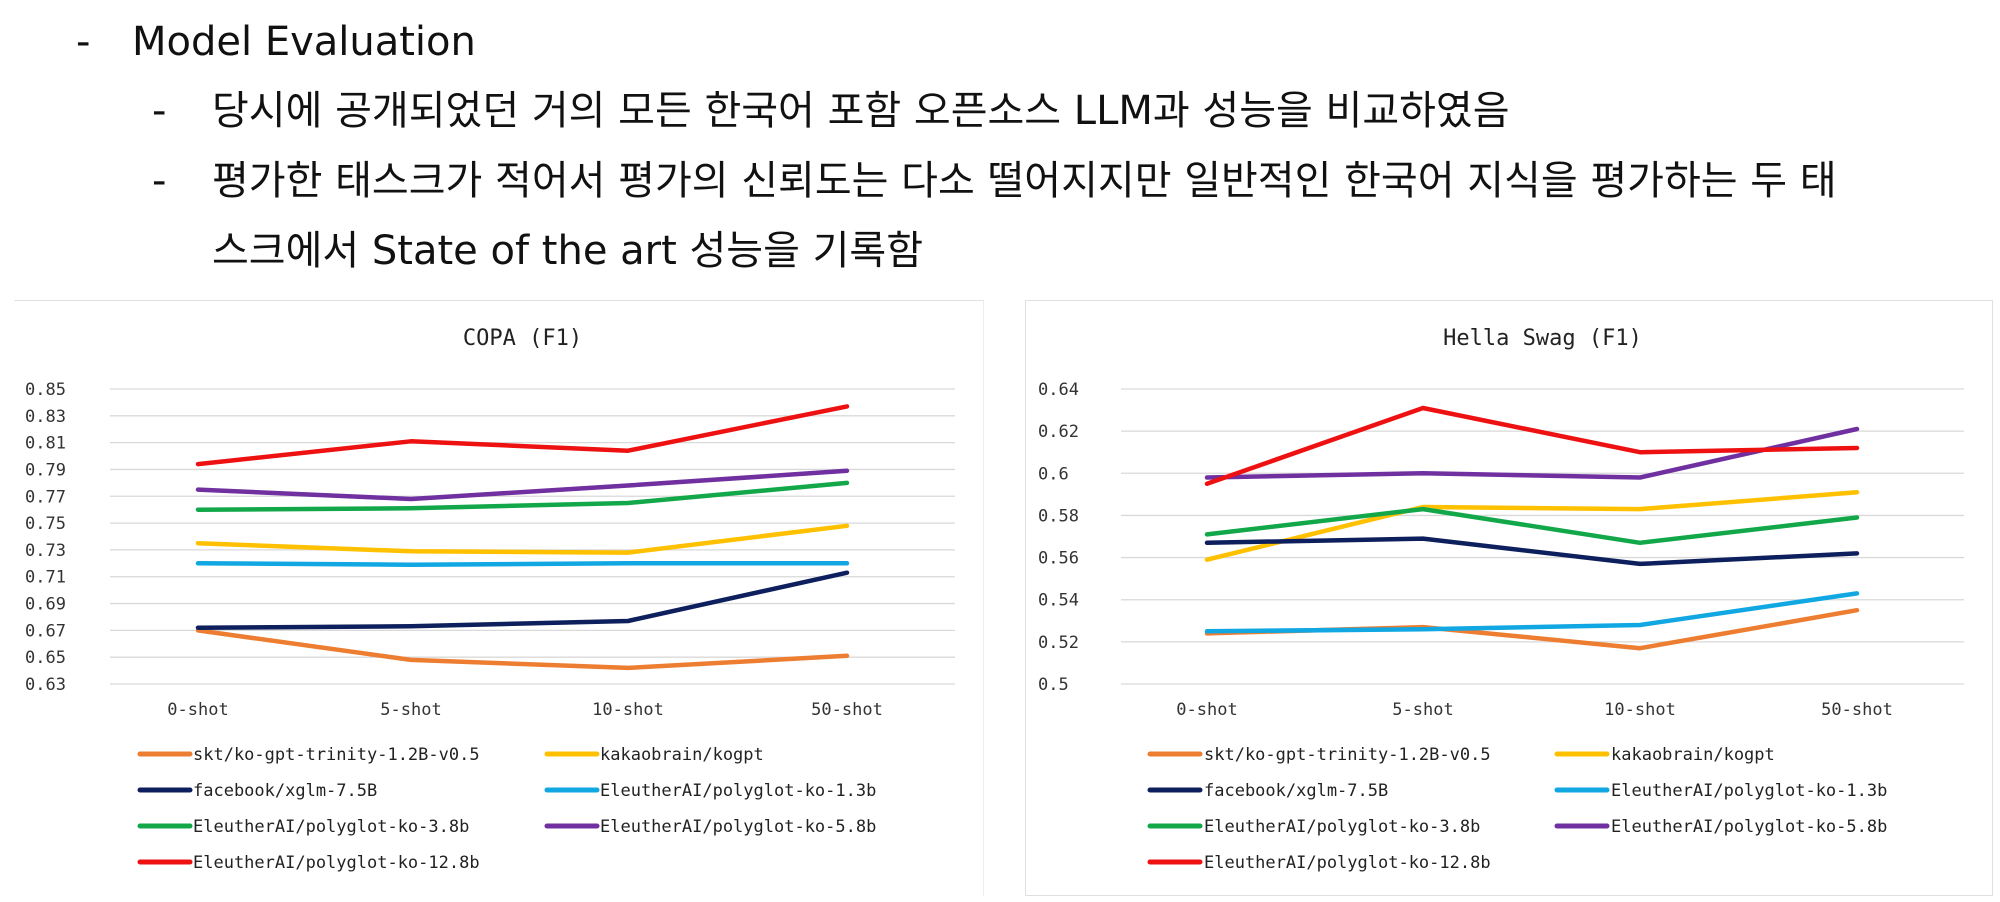  Describe the element at coordinates (45, 631) in the screenshot. I see `y-tick-label: 0.67` at that location.